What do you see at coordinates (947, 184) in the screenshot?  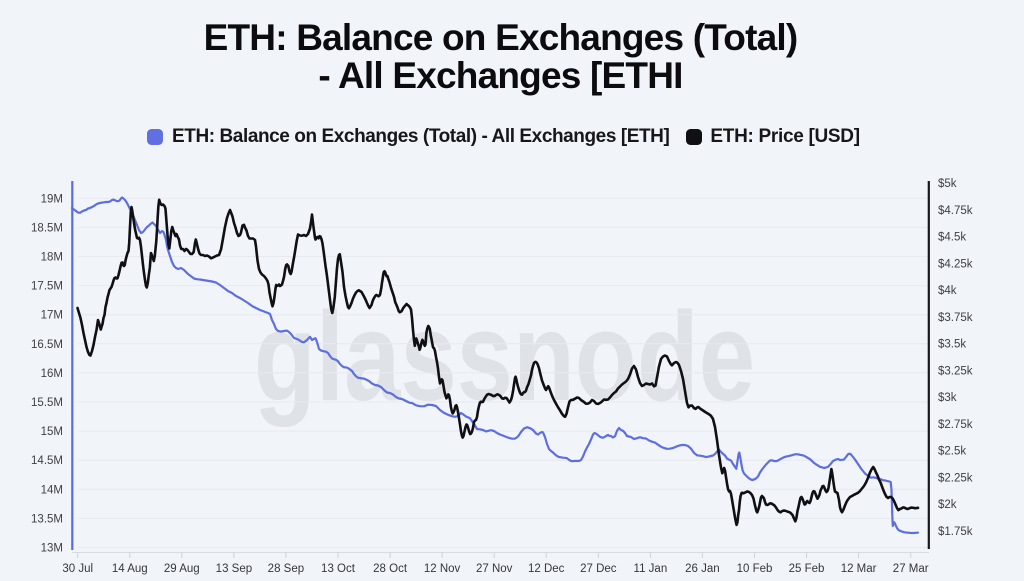 I see `svg-text: $5k` at bounding box center [947, 184].